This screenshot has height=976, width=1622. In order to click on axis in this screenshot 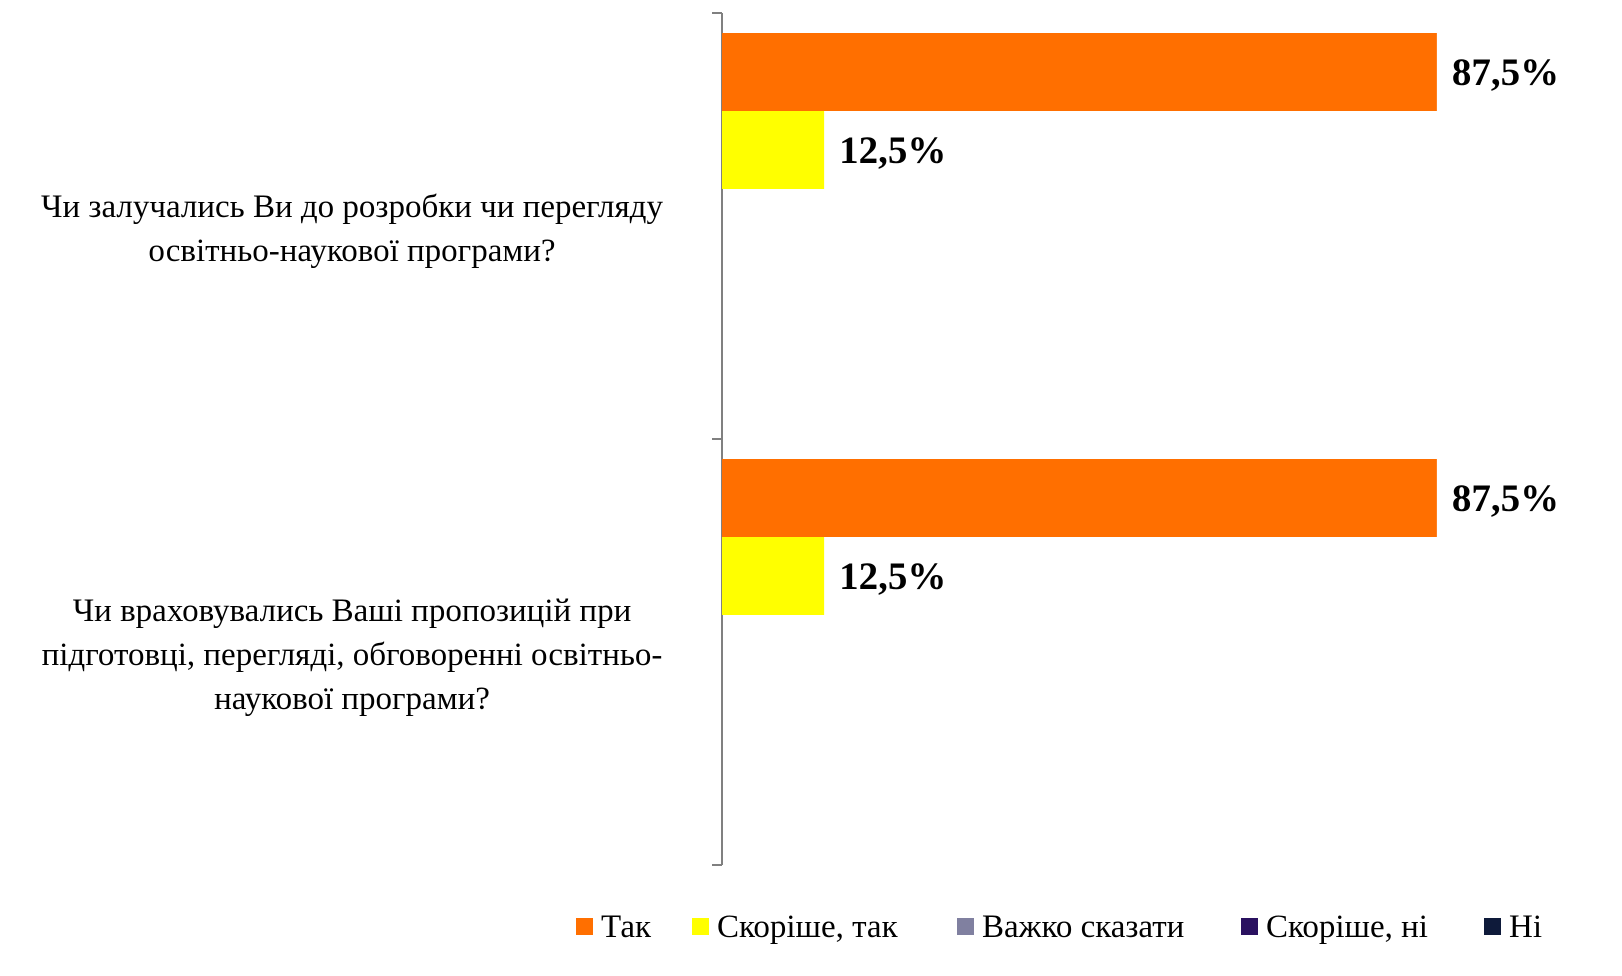, I will do `click(717, 439)`.